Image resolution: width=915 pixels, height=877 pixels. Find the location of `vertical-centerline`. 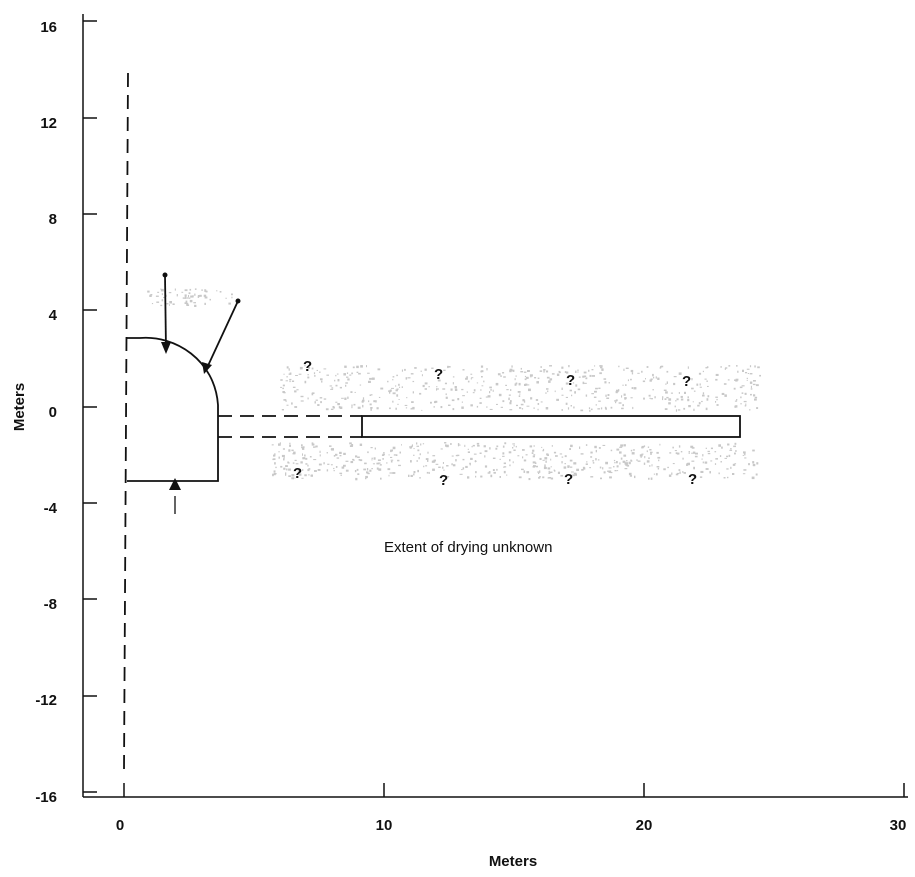

vertical-centerline is located at coordinates (126, 421).